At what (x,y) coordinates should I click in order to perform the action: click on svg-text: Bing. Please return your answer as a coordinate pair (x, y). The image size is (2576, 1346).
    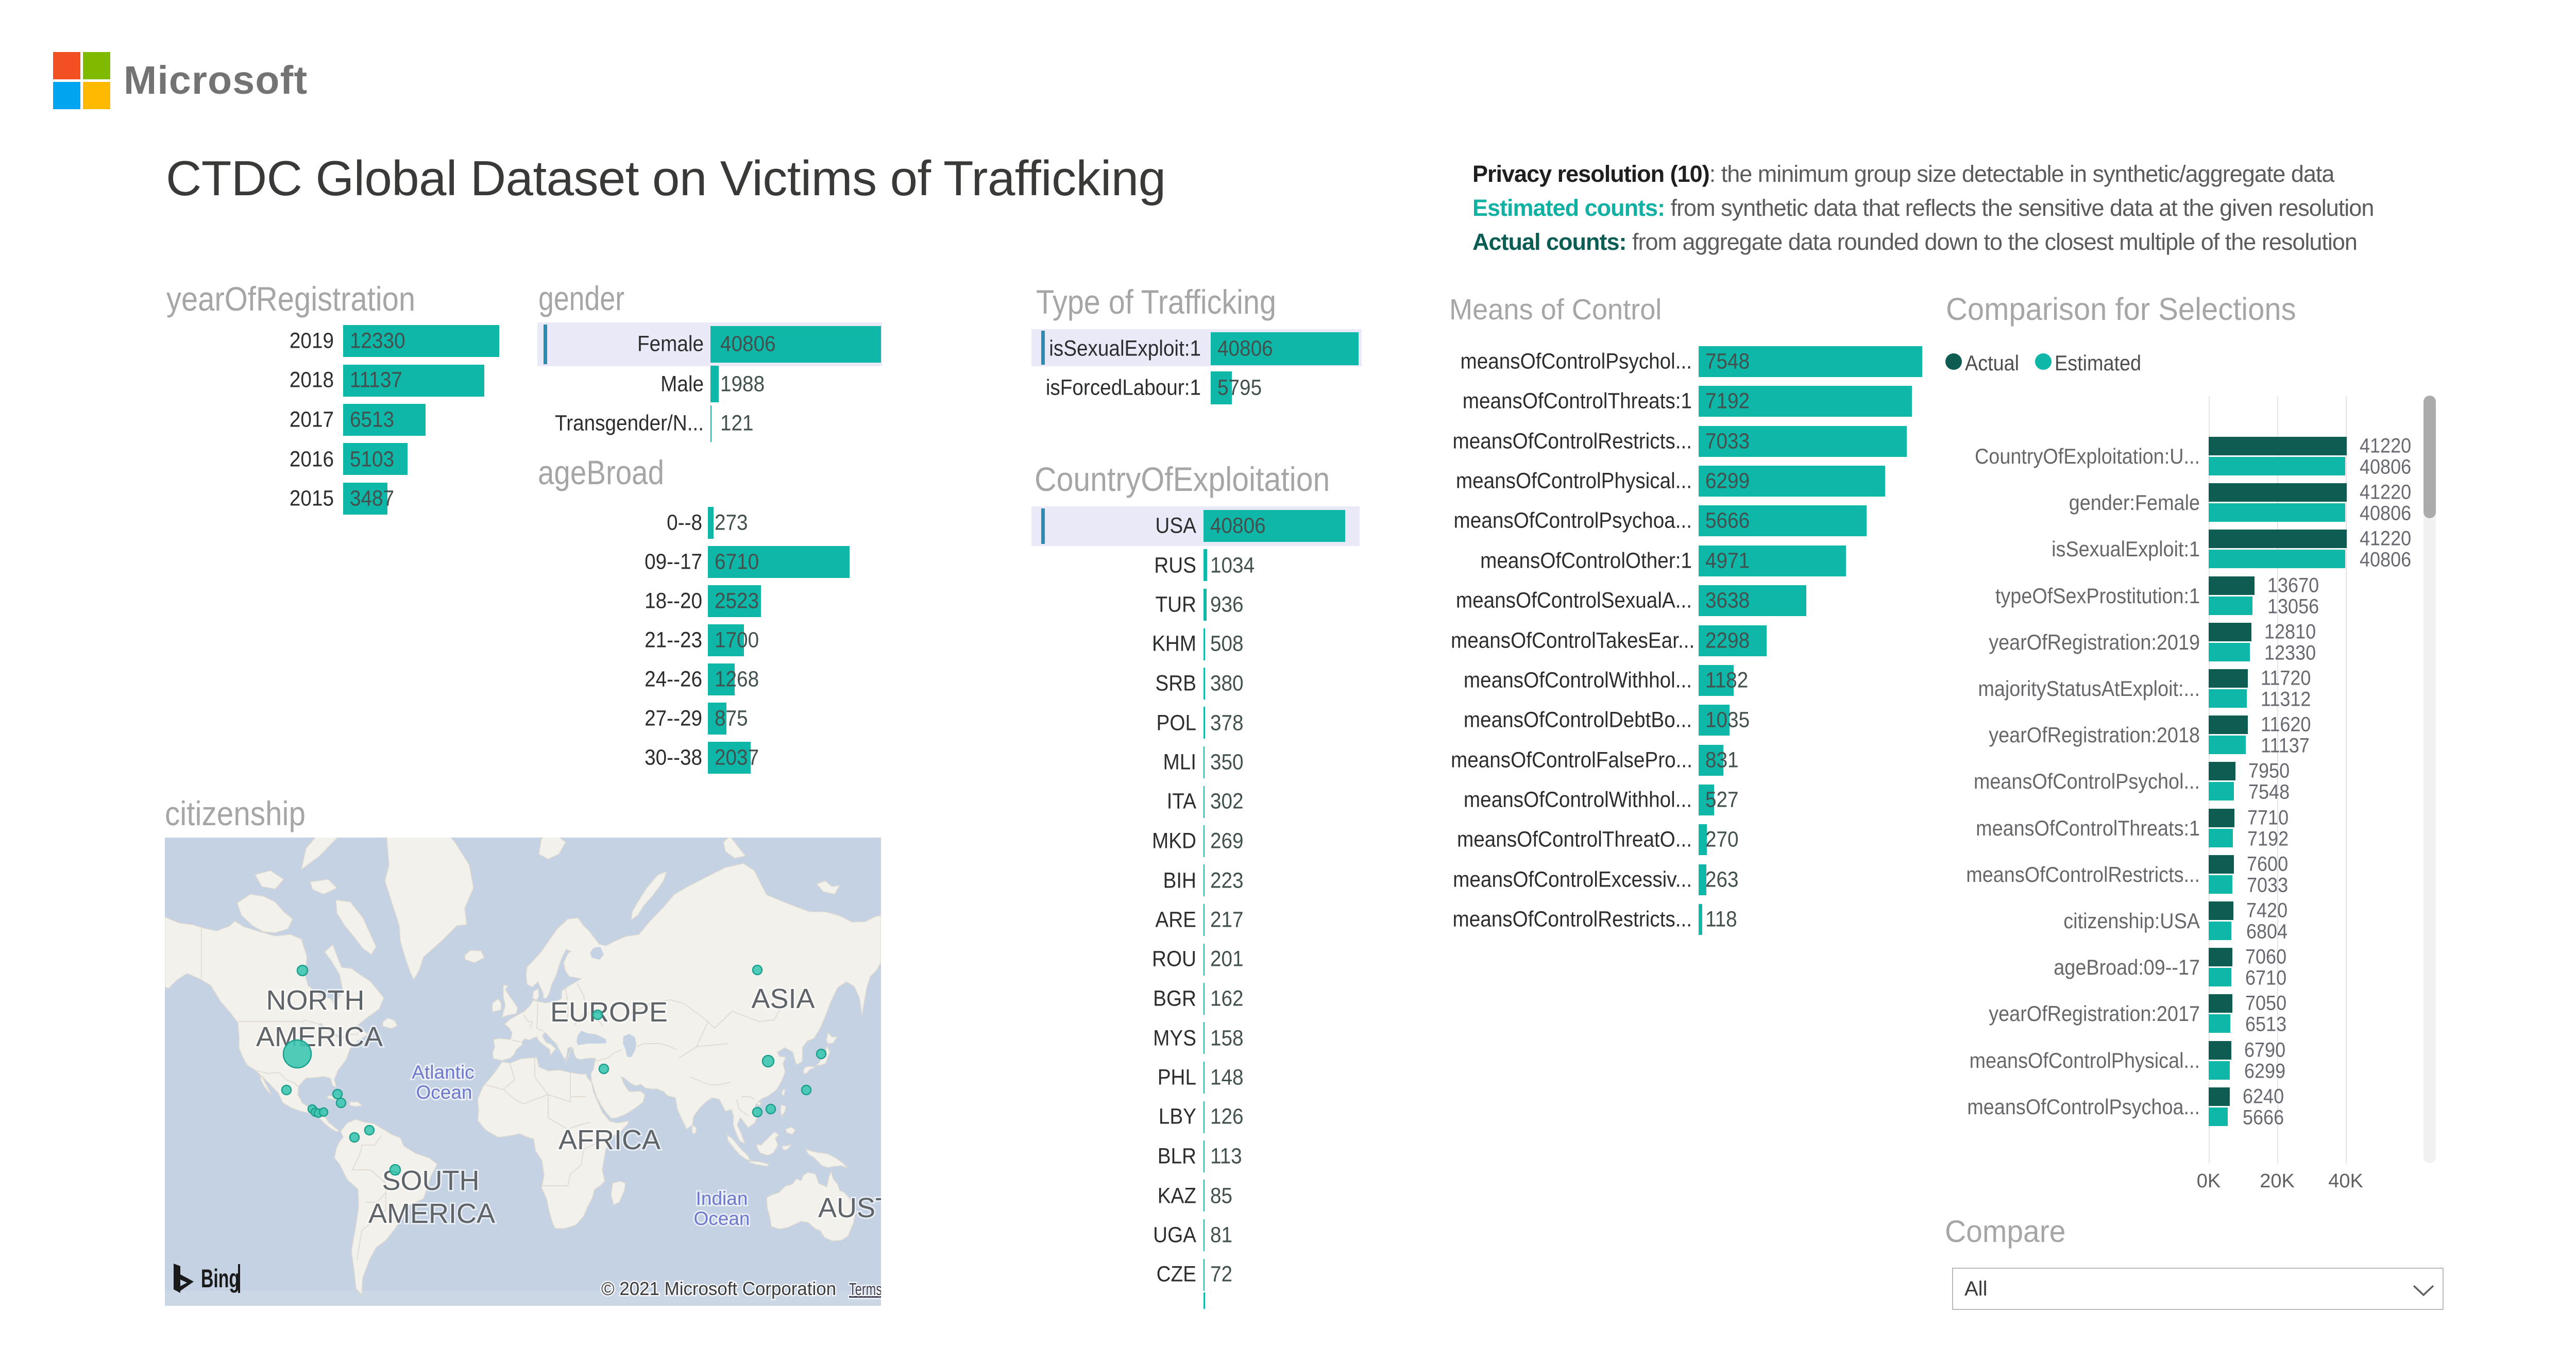
    Looking at the image, I should click on (220, 1278).